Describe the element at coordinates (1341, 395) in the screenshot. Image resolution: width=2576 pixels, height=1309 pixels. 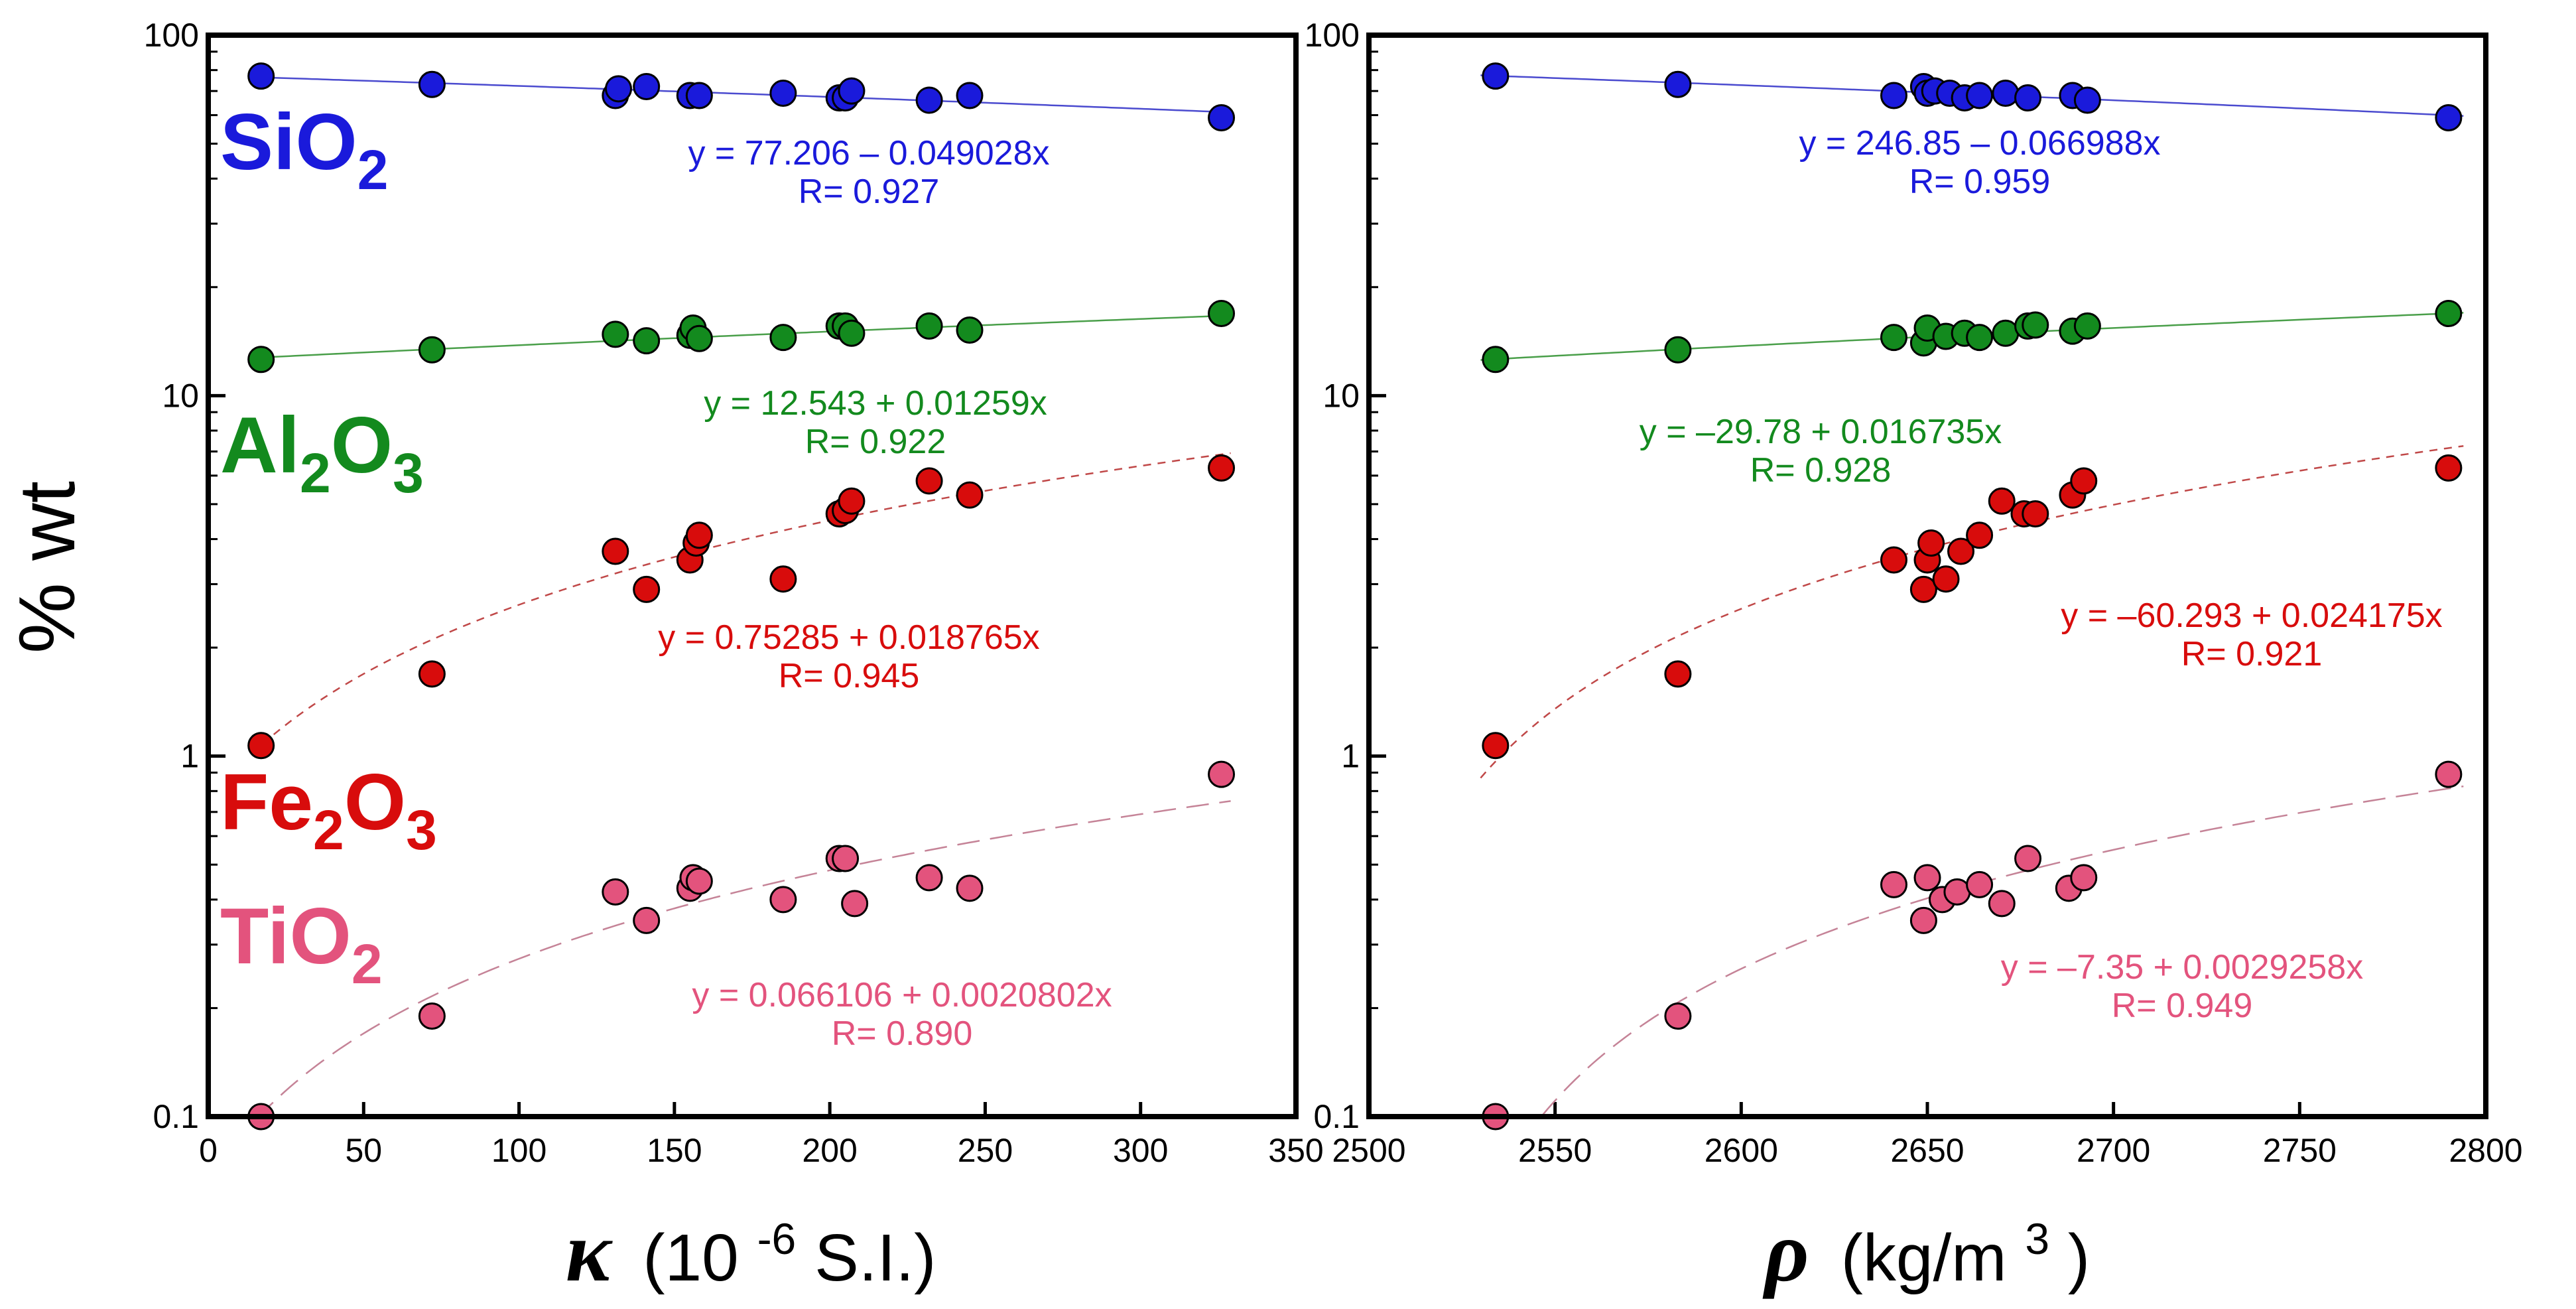
I see `right-y-tick-label: 10` at that location.